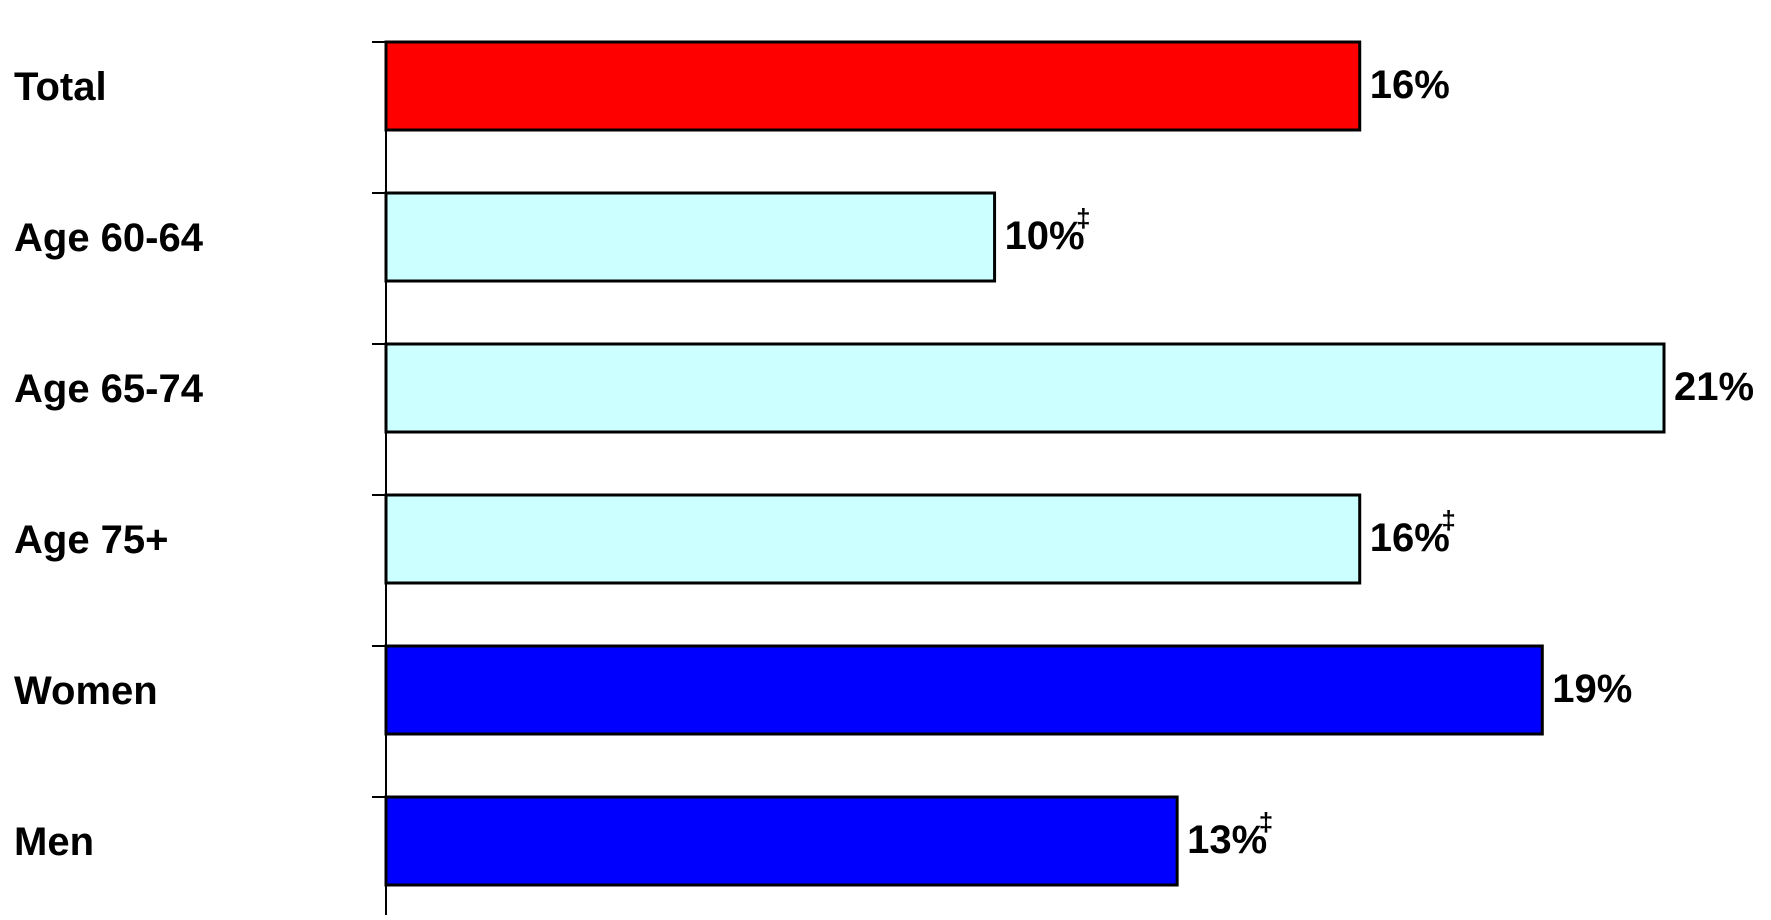 This screenshot has height=920, width=1771. What do you see at coordinates (1045, 236) in the screenshot?
I see `data-label: 10%` at bounding box center [1045, 236].